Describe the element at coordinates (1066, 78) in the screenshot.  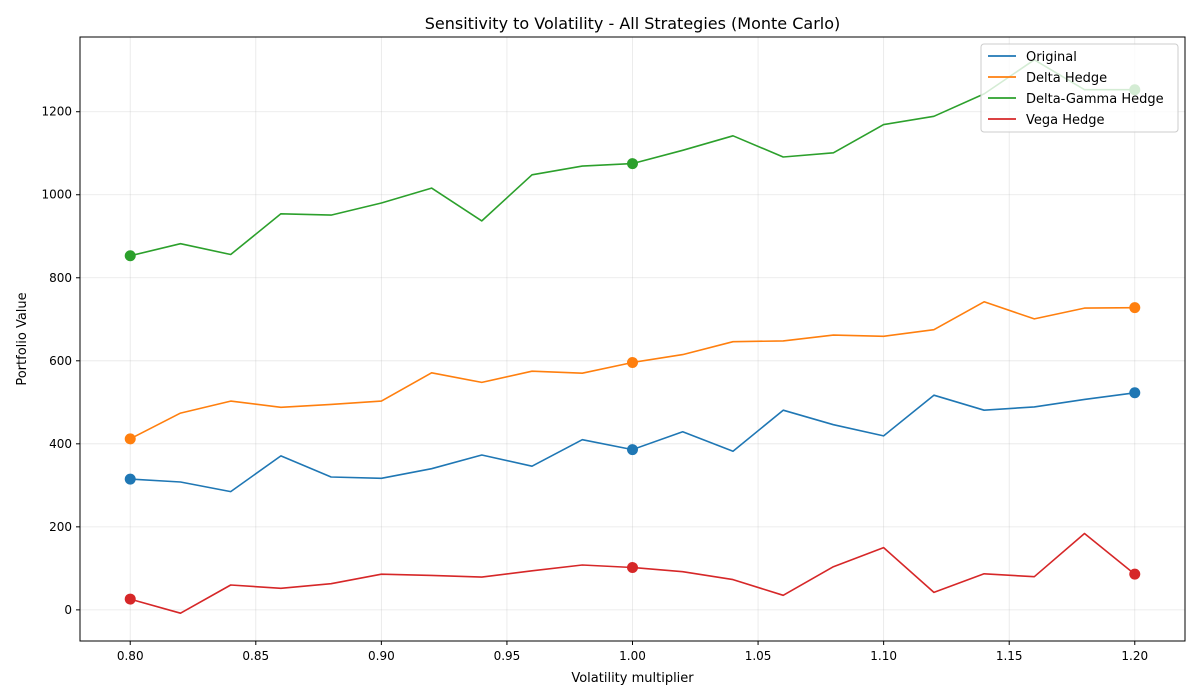
I see `legend-label-delta-hedge: Delta Hedge` at that location.